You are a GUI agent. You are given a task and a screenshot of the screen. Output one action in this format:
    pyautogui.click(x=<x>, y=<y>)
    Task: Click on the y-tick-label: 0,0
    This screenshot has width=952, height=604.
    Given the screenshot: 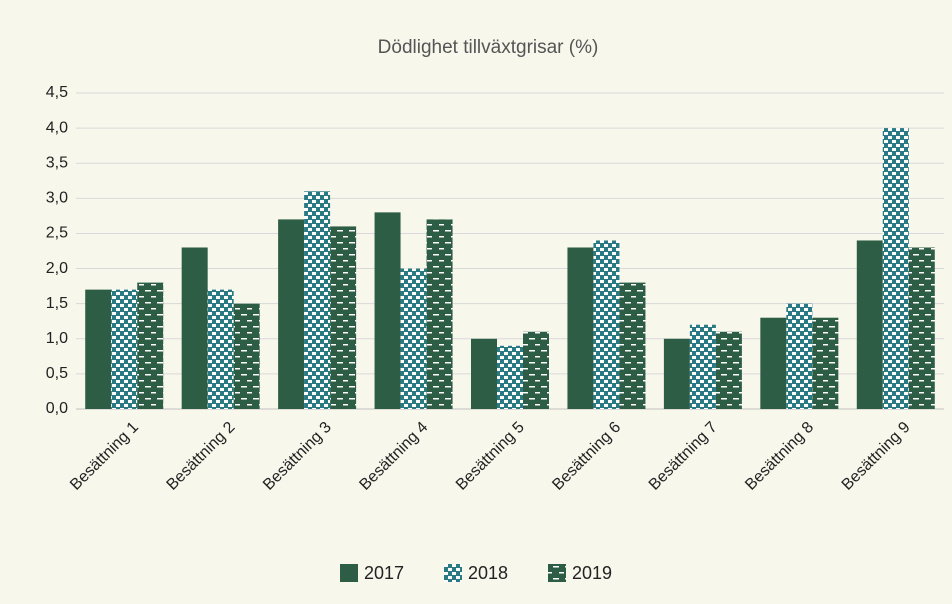 What is the action you would take?
    pyautogui.click(x=57, y=408)
    